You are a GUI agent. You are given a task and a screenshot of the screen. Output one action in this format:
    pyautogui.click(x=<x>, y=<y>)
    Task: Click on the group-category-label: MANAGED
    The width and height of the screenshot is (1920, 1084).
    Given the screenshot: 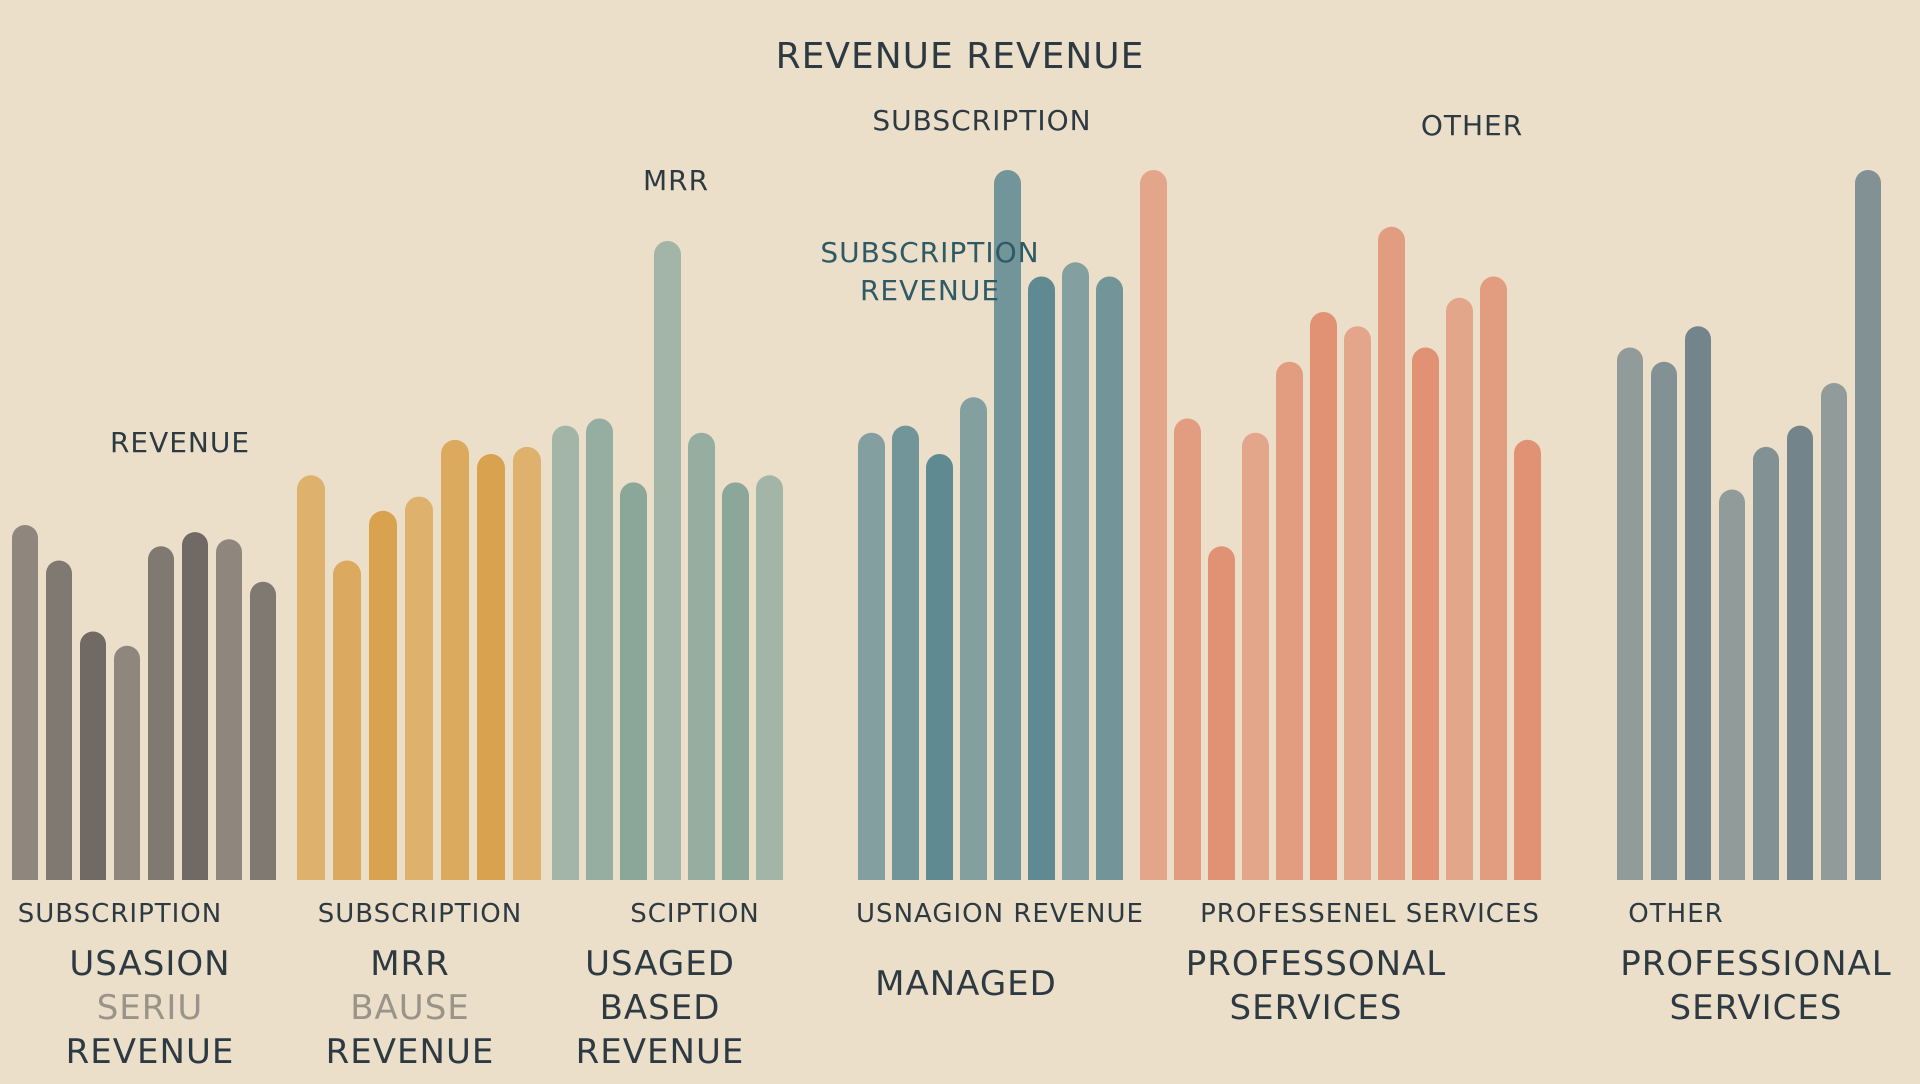 What is the action you would take?
    pyautogui.click(x=966, y=984)
    